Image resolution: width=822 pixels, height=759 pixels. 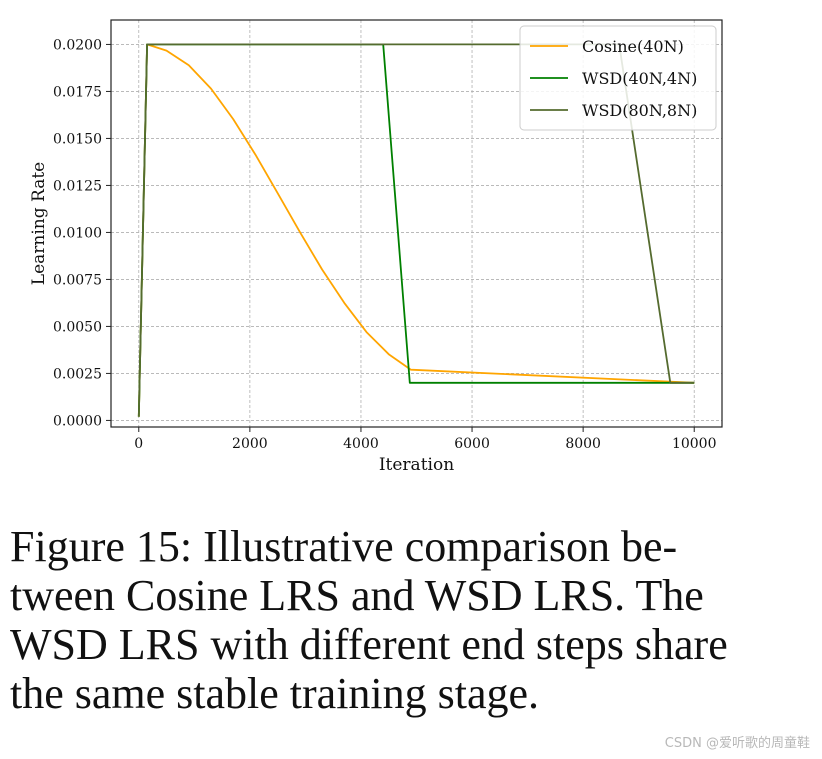 I want to click on x-tick-label: 0, so click(x=138, y=444).